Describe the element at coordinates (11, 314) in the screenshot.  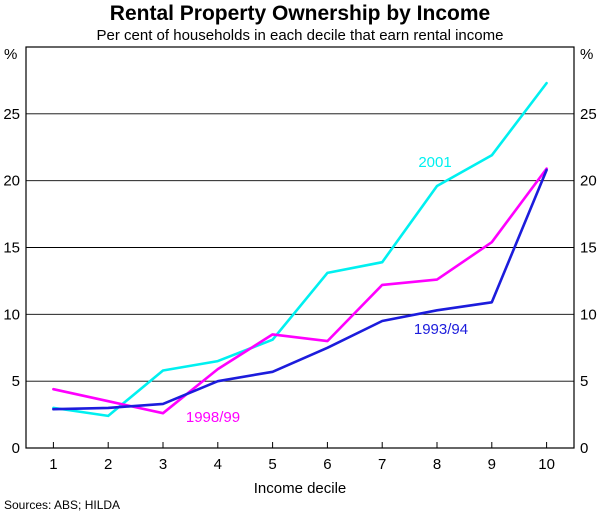
I see `y-tick-label-left-10: 10` at that location.